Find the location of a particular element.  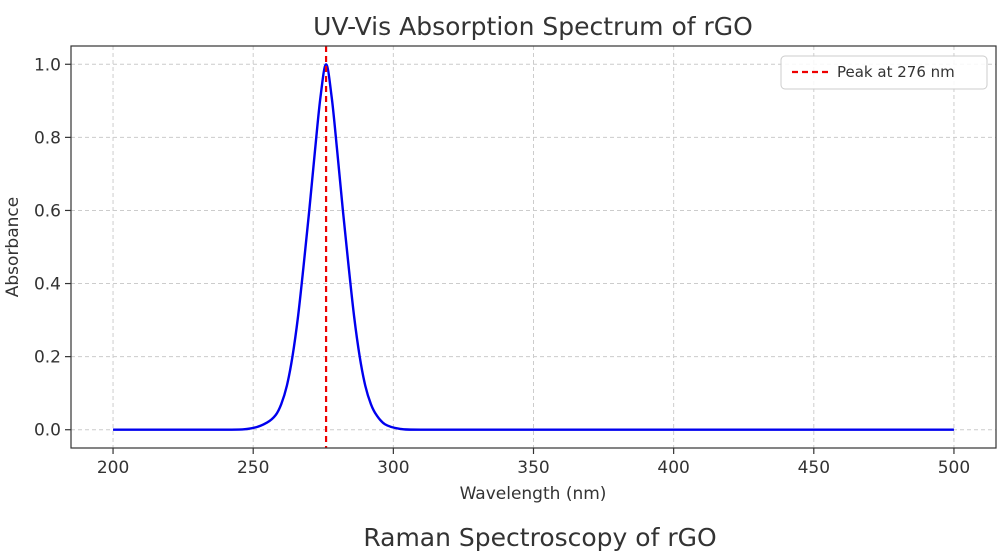

y-axis-label: Absorbance is located at coordinates (13, 247).